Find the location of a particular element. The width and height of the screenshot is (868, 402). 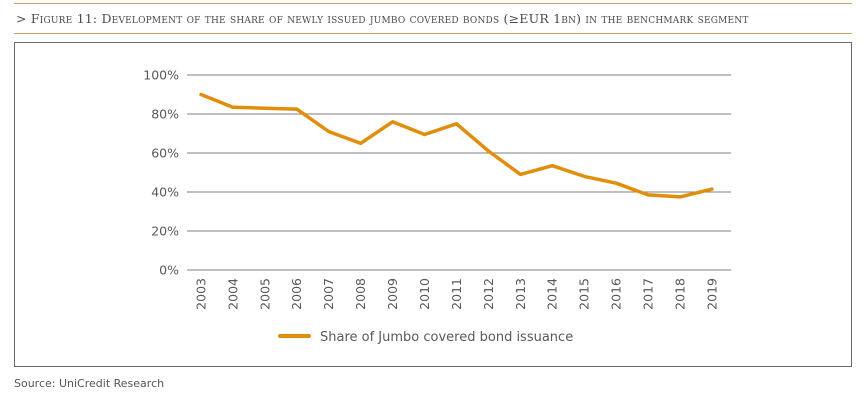

x-tick-label: 2019 is located at coordinates (711, 294).